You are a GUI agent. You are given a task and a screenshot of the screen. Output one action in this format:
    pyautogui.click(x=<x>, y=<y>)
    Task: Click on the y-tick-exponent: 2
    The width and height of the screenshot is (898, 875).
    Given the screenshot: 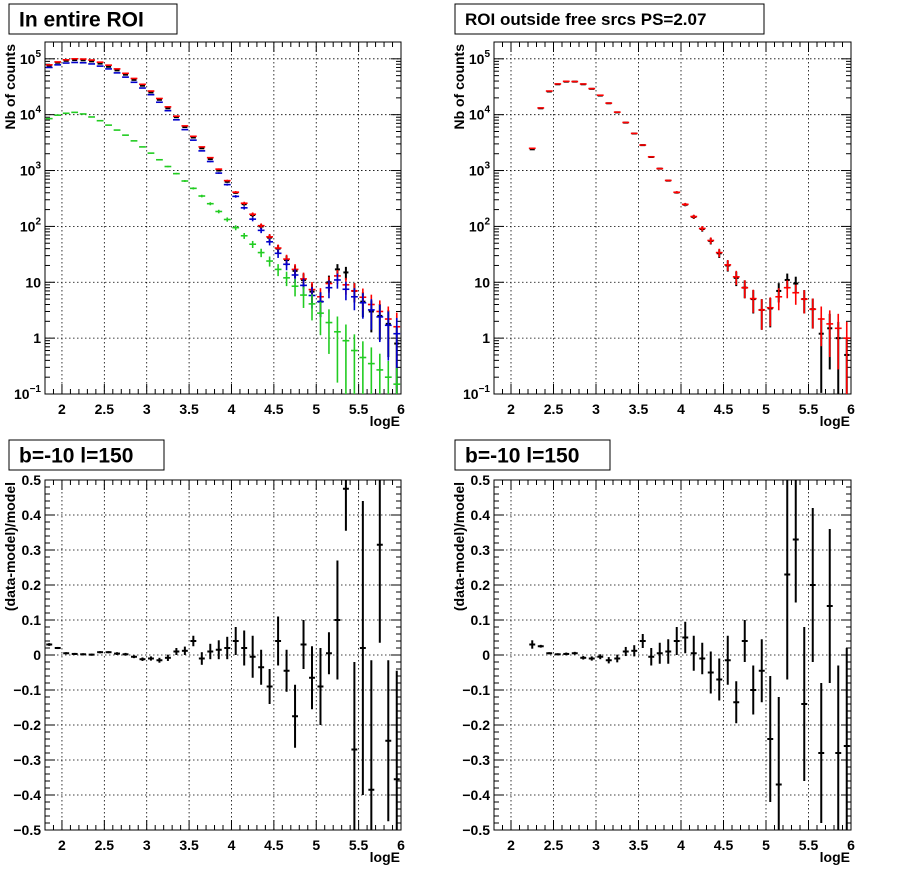 What is the action you would take?
    pyautogui.click(x=487, y=221)
    